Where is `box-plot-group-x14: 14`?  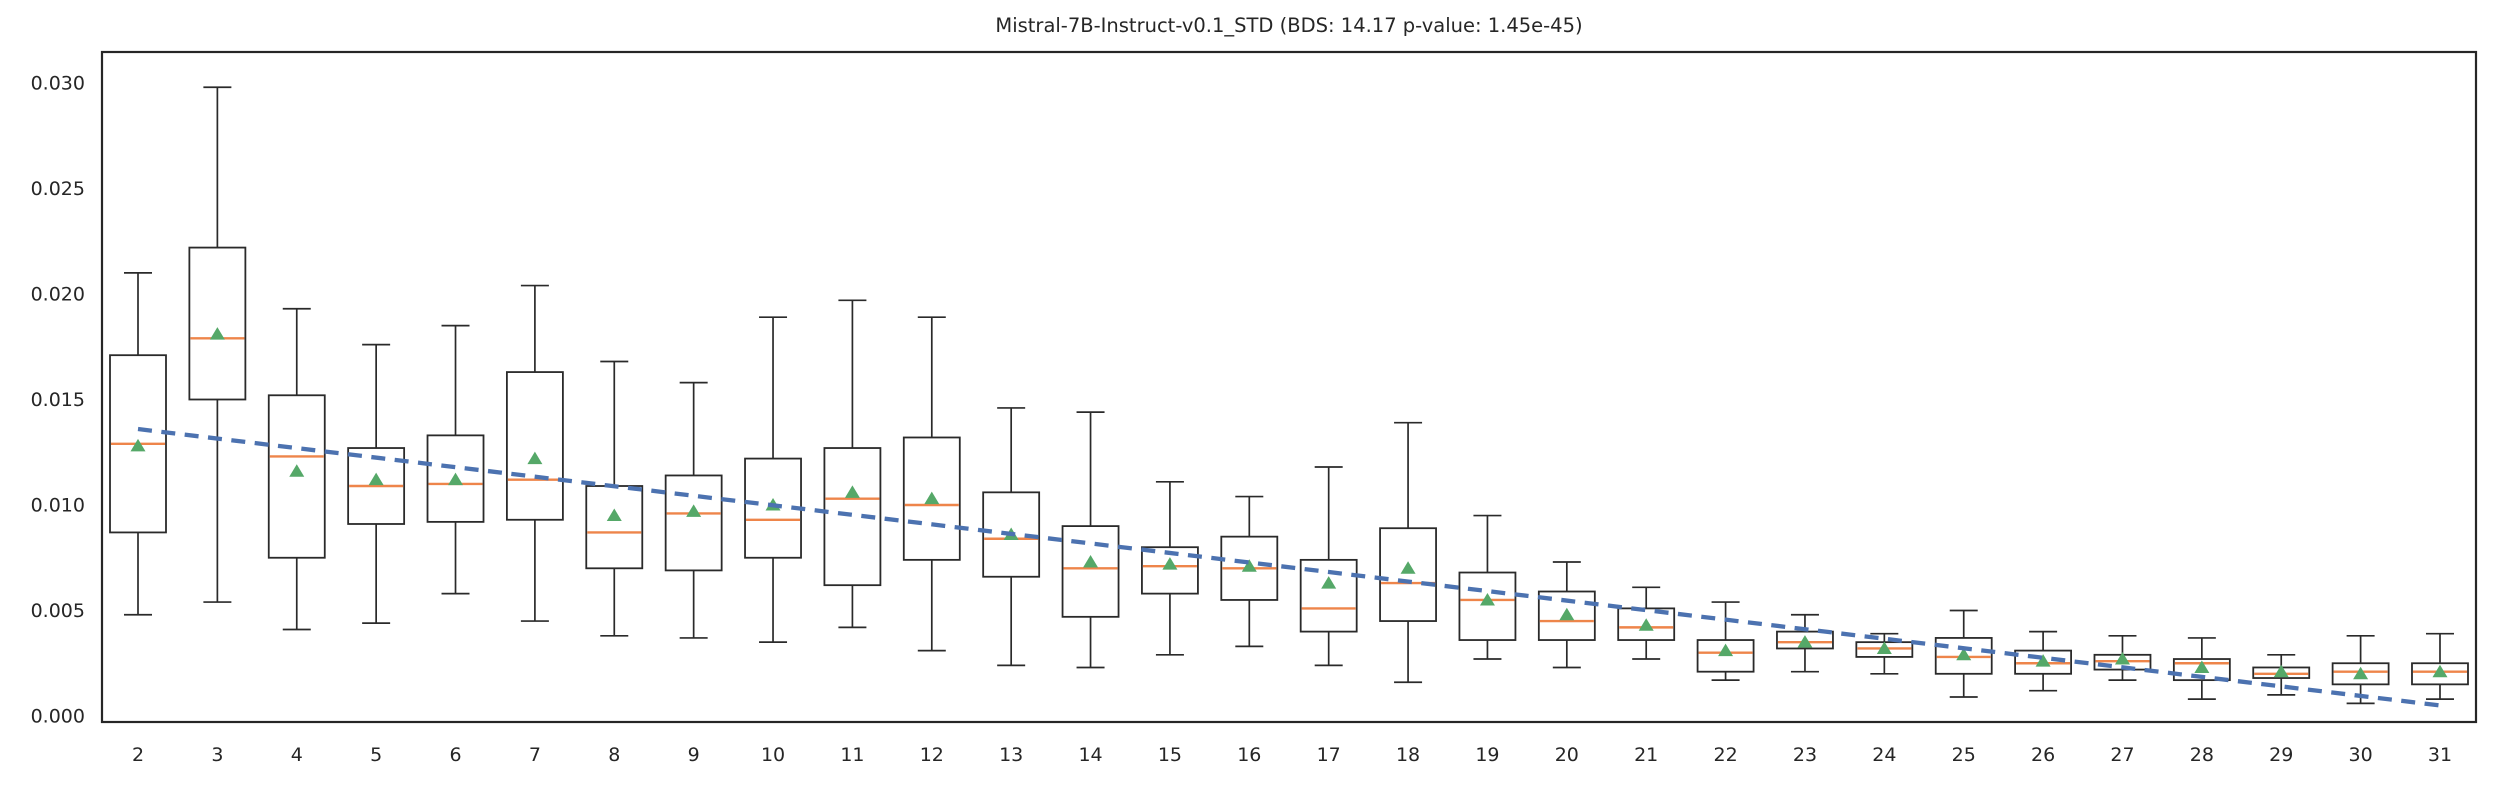 box-plot-group-x14: 14 is located at coordinates (1090, 588).